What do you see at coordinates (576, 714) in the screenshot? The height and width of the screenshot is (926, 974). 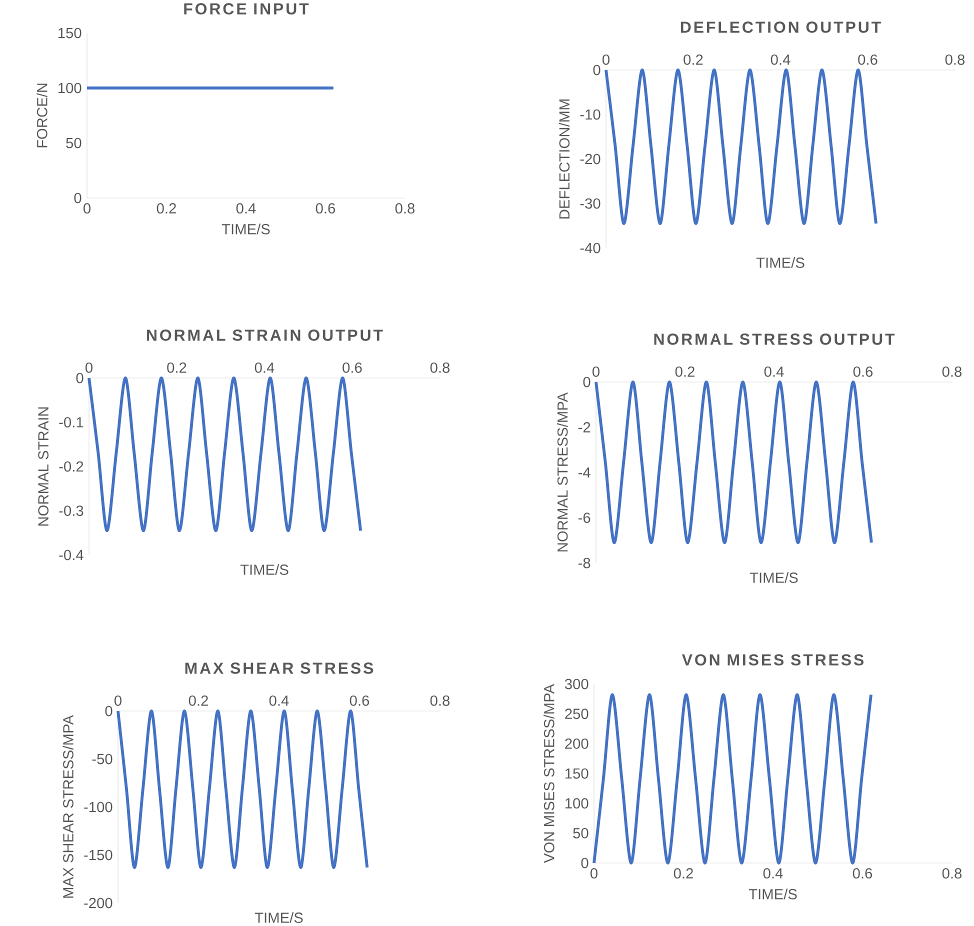 I see `y-tick-label: 250` at bounding box center [576, 714].